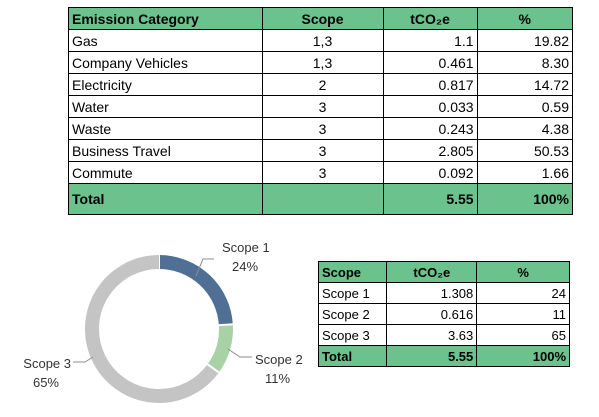  I want to click on slice-value-label: 65%, so click(46, 382).